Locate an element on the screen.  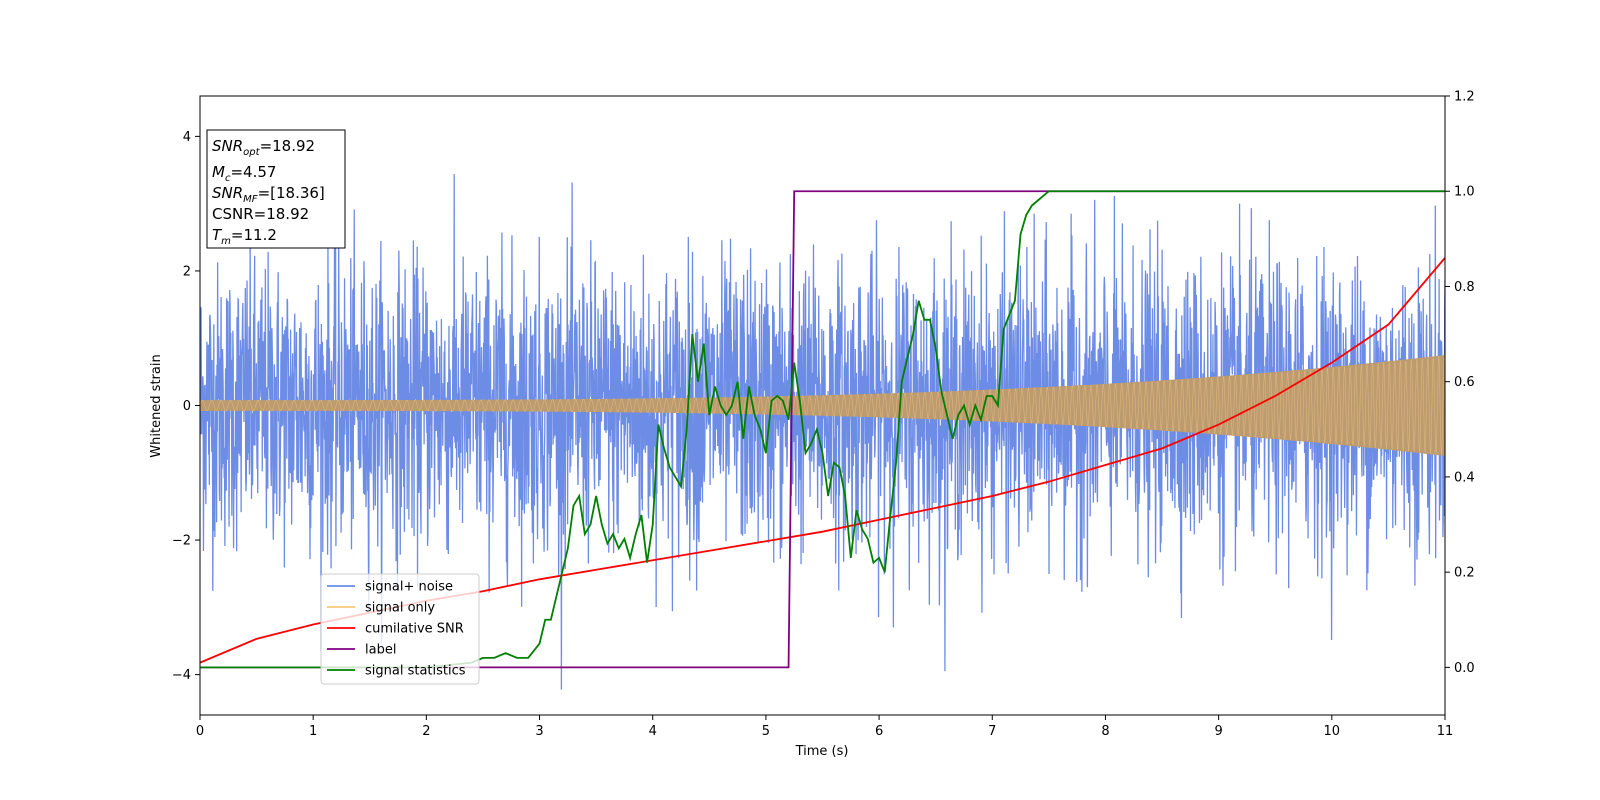
signal-only-band is located at coordinates (822, 405).